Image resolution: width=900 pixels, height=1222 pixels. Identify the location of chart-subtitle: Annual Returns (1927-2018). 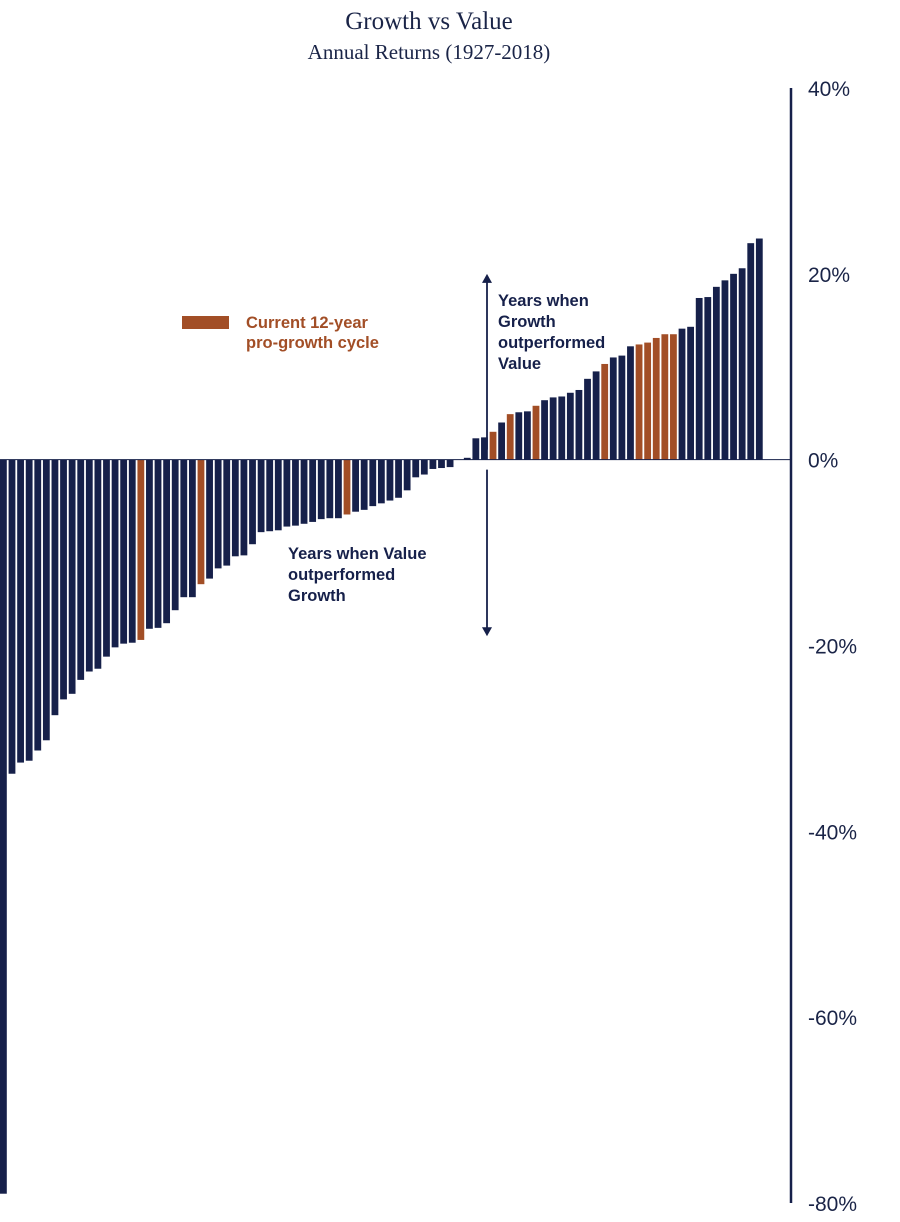
(429, 52).